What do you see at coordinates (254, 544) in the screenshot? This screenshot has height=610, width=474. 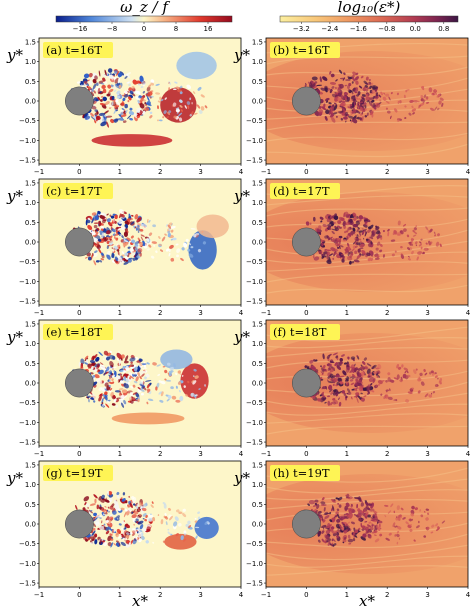 I see `y-tick-label: −0.5` at bounding box center [254, 544].